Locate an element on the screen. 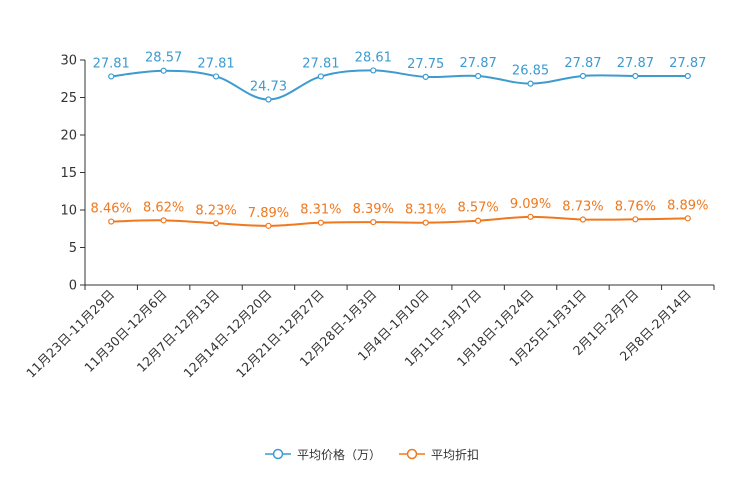 The image size is (744, 496). chart-legend: 平均价格（万） 平均折扣 is located at coordinates (372, 454).